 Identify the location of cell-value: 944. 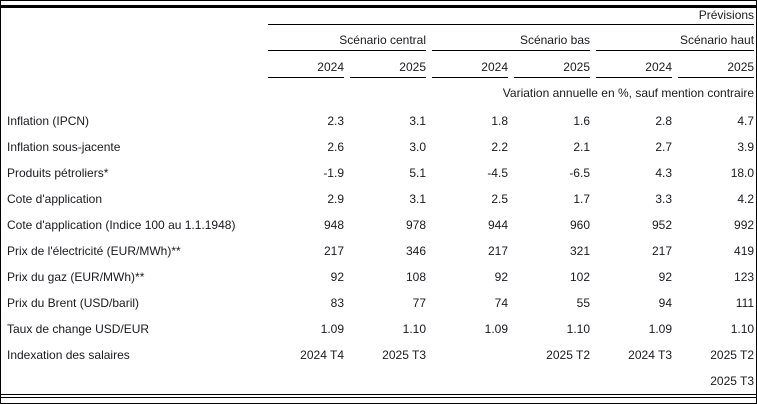
(497, 225).